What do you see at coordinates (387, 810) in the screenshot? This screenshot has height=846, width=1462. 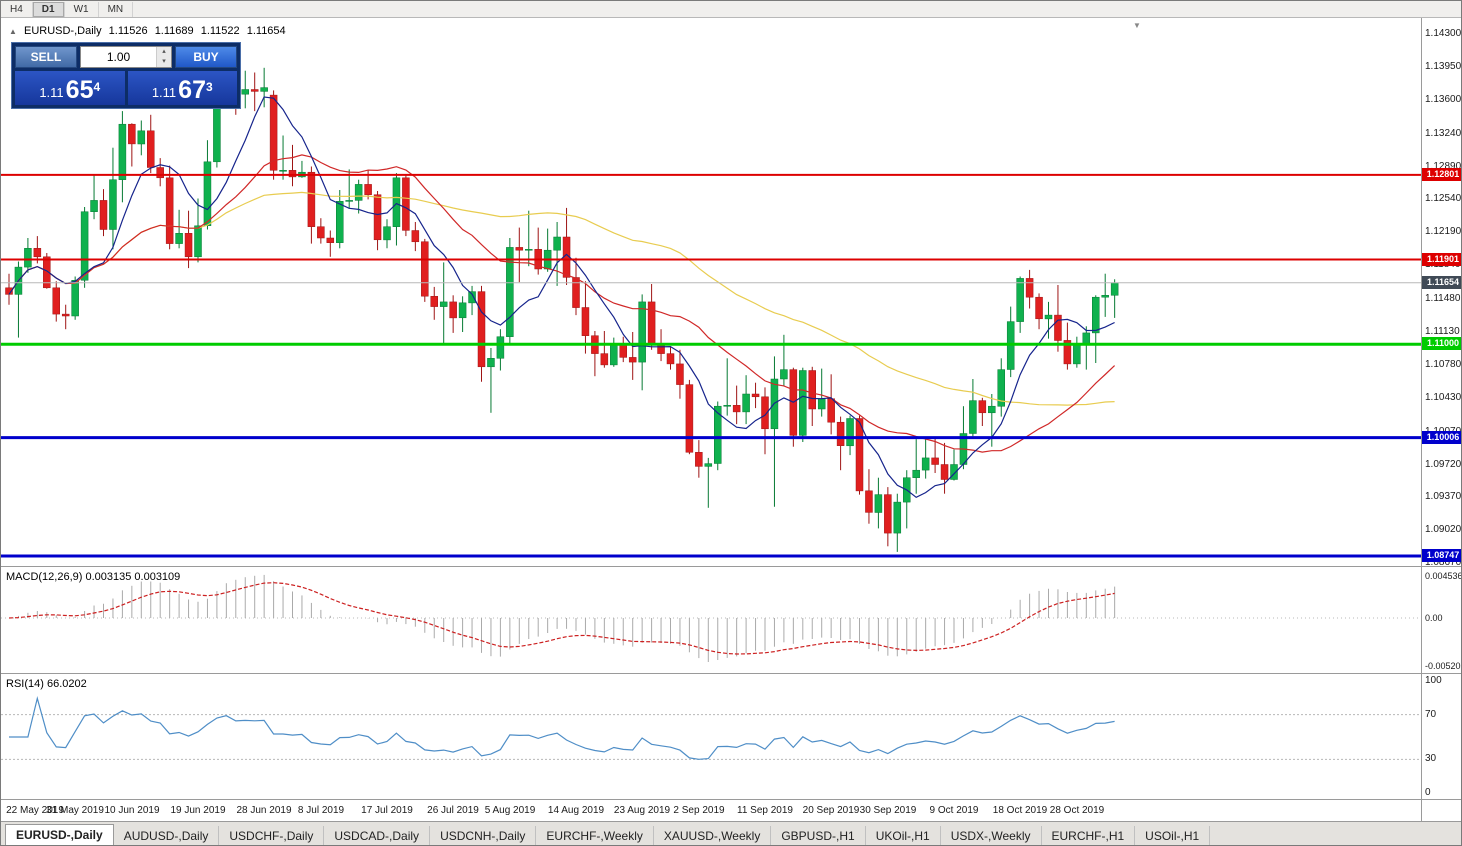 I see `date-axis-label: 17 Jul 2019` at bounding box center [387, 810].